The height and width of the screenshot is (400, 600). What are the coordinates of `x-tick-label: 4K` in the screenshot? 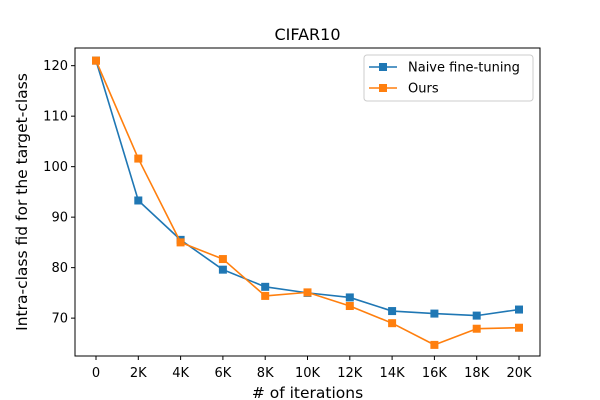 It's located at (180, 373).